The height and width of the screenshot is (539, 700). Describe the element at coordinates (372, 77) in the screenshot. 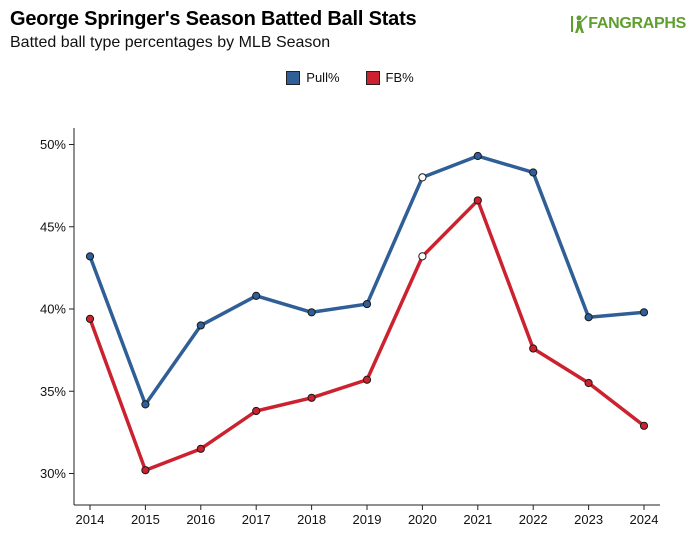

I see `legend-swatch-fb` at that location.